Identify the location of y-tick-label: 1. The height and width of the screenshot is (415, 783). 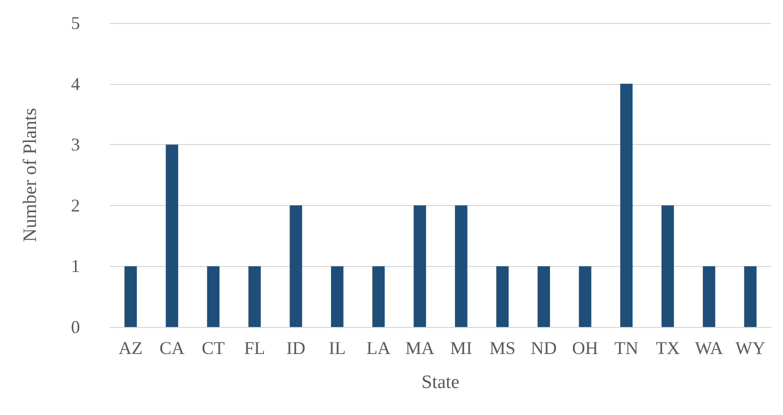
(75, 266).